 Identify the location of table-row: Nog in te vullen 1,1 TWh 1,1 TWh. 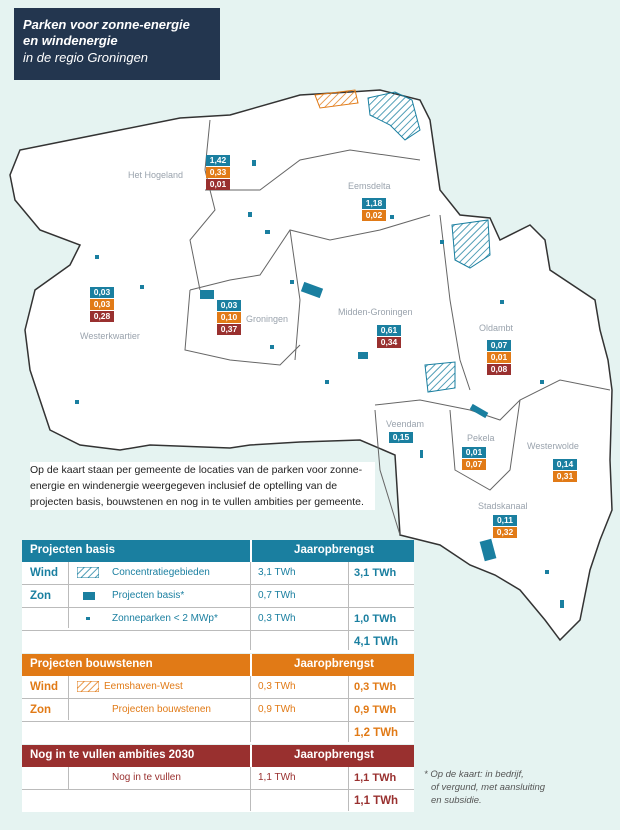
(218, 778).